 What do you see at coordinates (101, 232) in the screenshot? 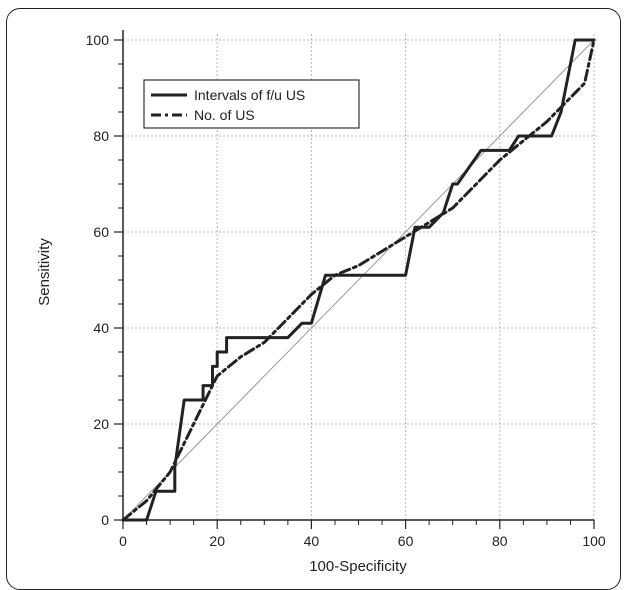
I see `y-tick-label: 60` at bounding box center [101, 232].